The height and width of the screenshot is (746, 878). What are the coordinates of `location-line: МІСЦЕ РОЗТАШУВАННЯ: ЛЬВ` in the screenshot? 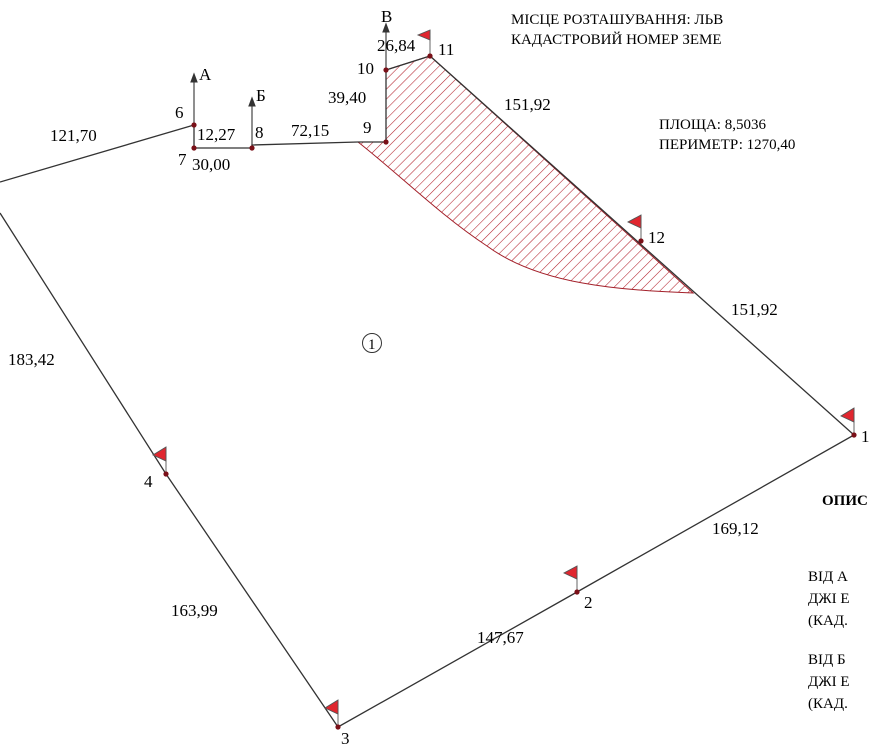 It's located at (617, 20).